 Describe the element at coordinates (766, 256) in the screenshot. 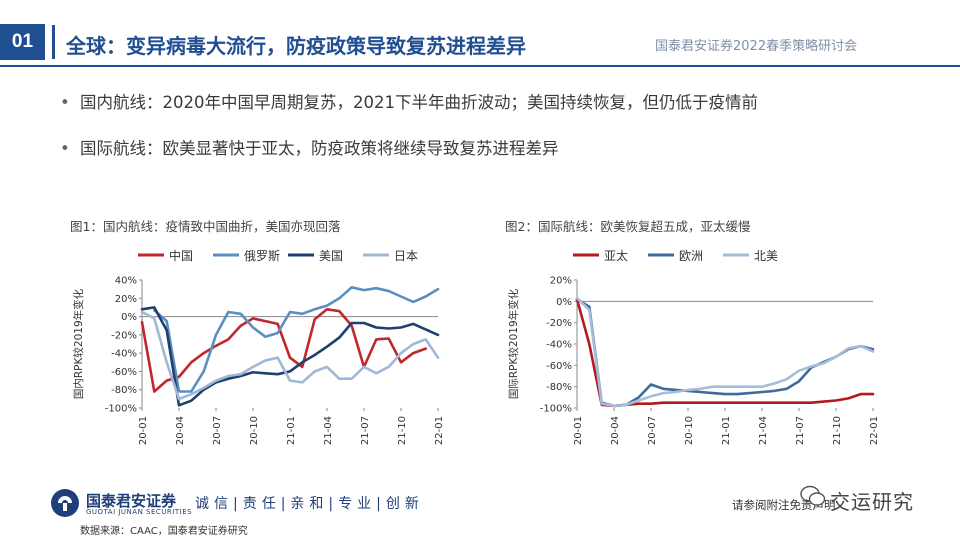

I see `legend-label: 北美` at that location.